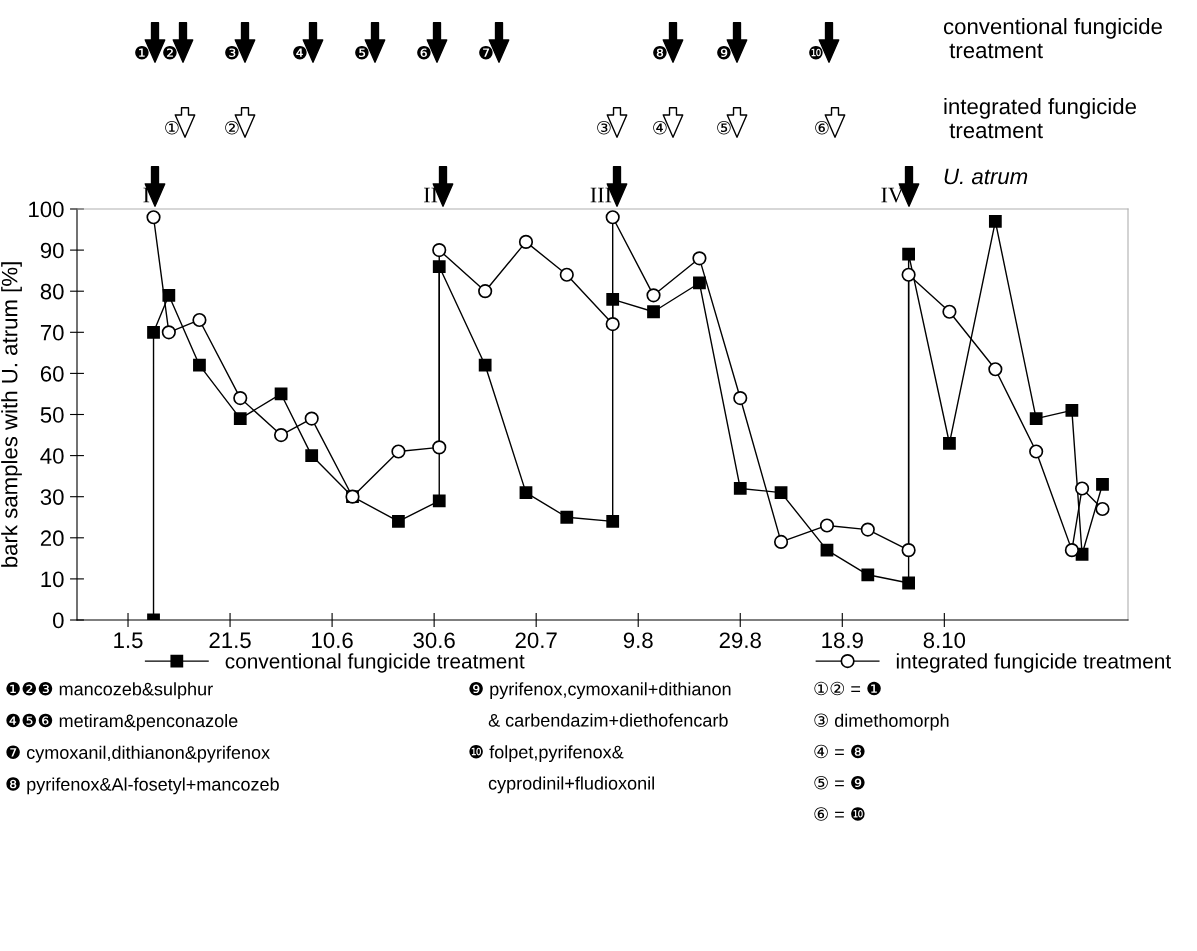 Image resolution: width=1197 pixels, height=951 pixels. What do you see at coordinates (1040, 118) in the screenshot?
I see `text: integrated fungicide treatment` at bounding box center [1040, 118].